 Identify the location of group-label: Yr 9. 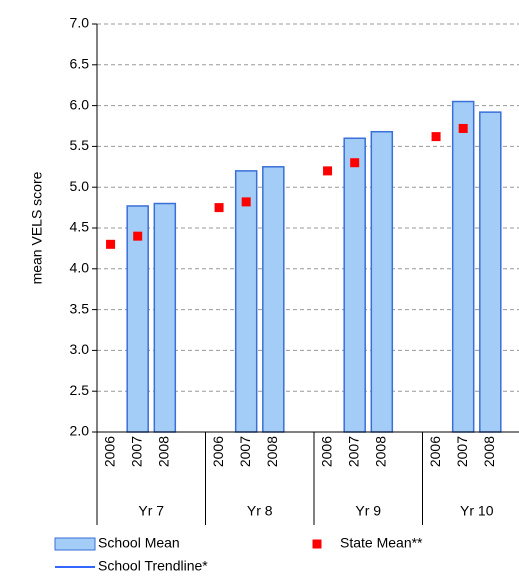
(368, 511).